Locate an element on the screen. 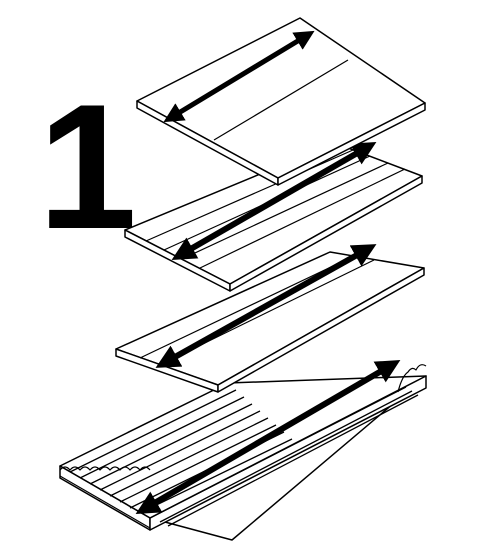 The width and height of the screenshot is (478, 555). board-second-direction-arrow is located at coordinates (274, 201).